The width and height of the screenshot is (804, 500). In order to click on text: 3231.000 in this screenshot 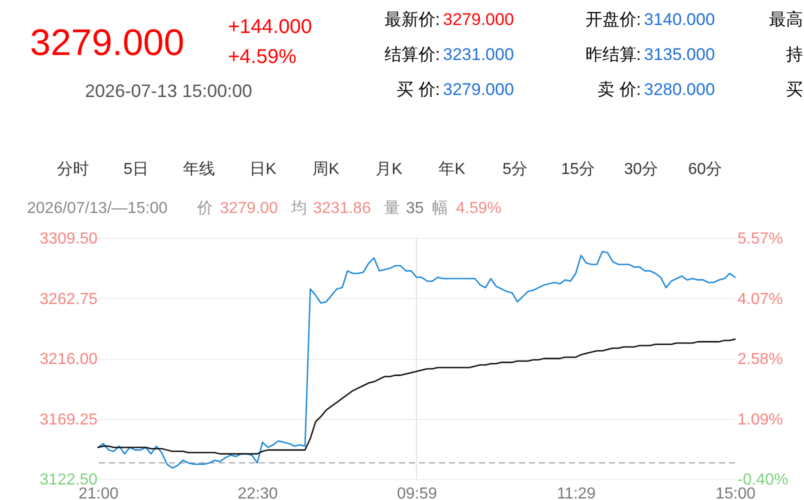, I will do `click(478, 54)`.